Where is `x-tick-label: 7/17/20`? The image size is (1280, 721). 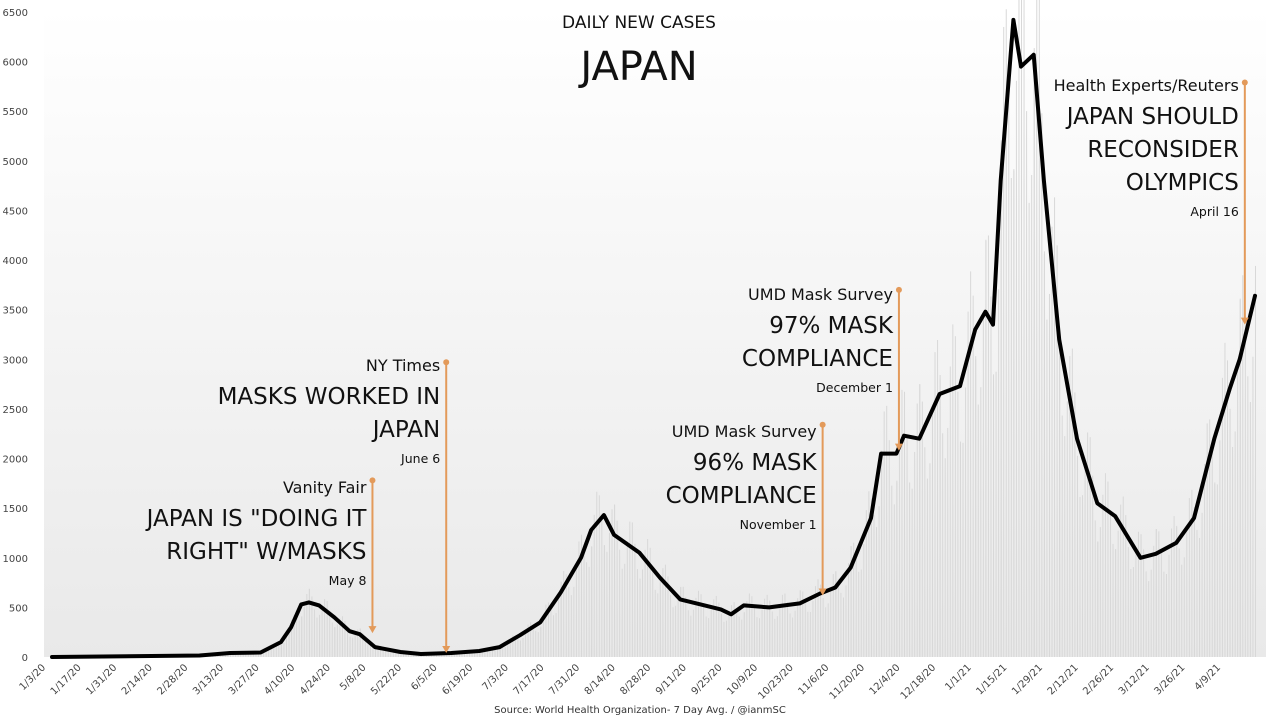
x-tick-label: 7/17/20 is located at coordinates (529, 679).